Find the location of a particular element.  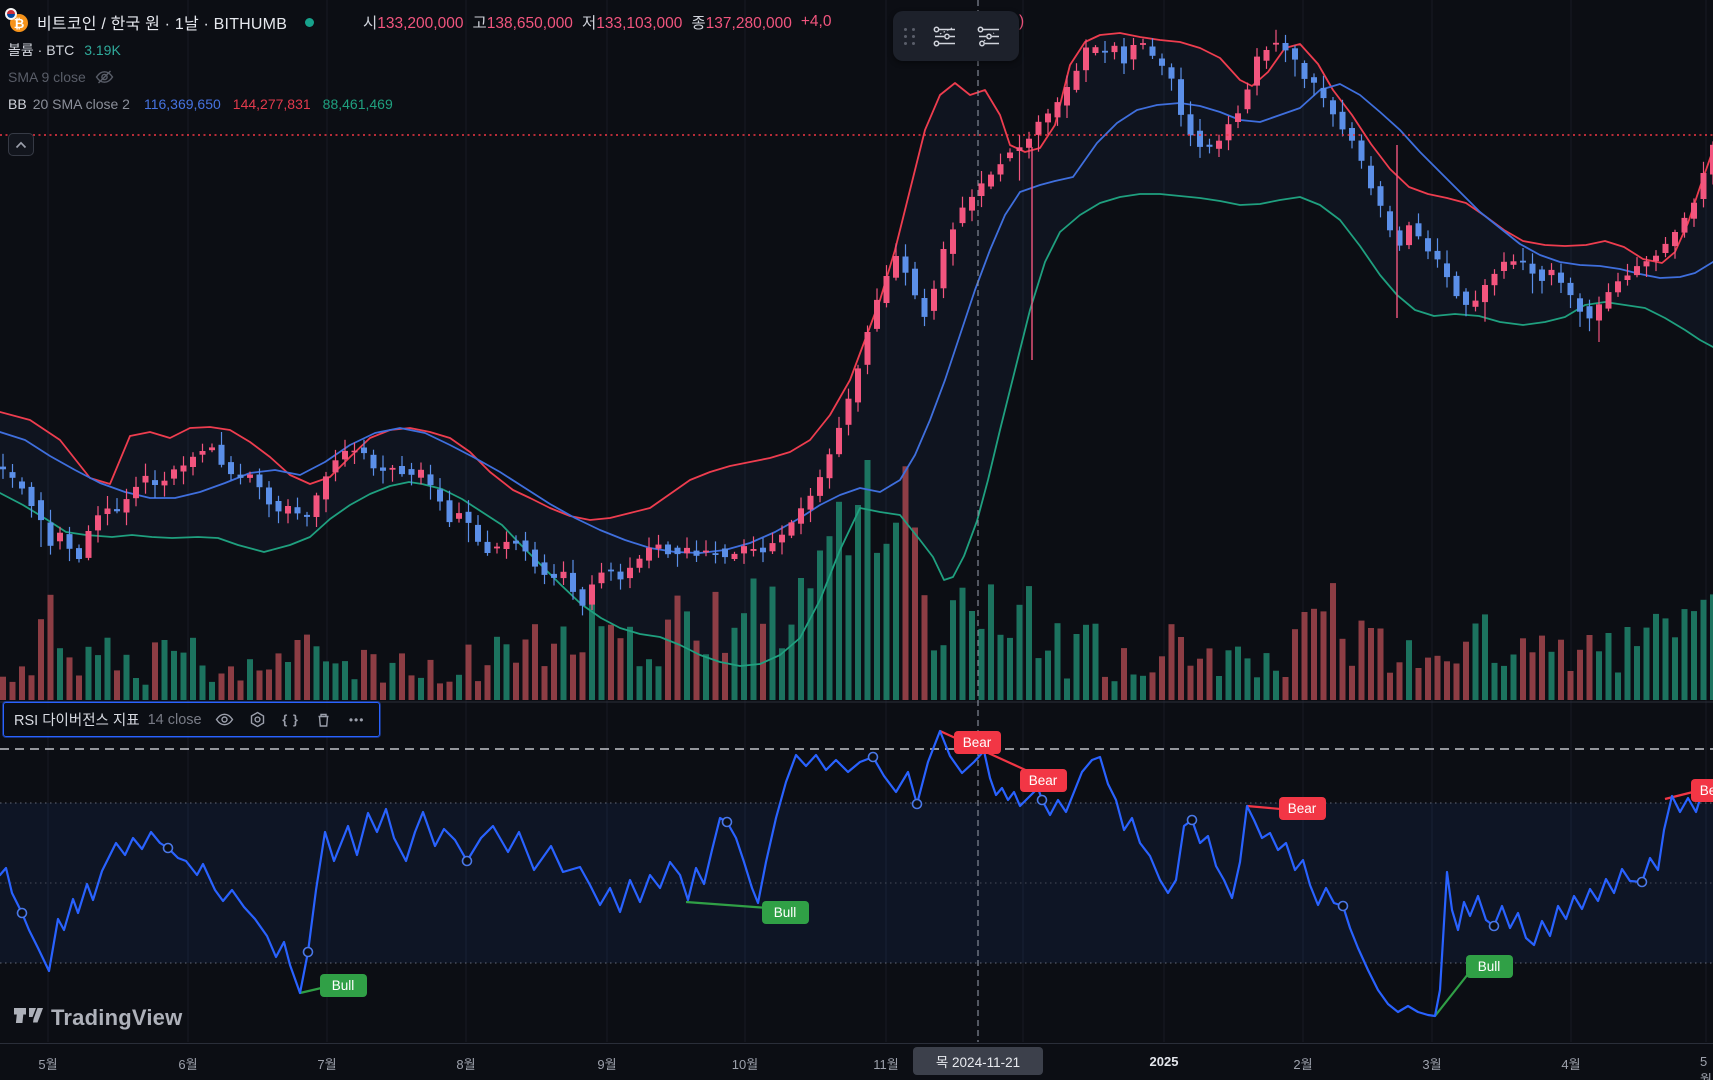

korea-flag-icon is located at coordinates (11, 14).